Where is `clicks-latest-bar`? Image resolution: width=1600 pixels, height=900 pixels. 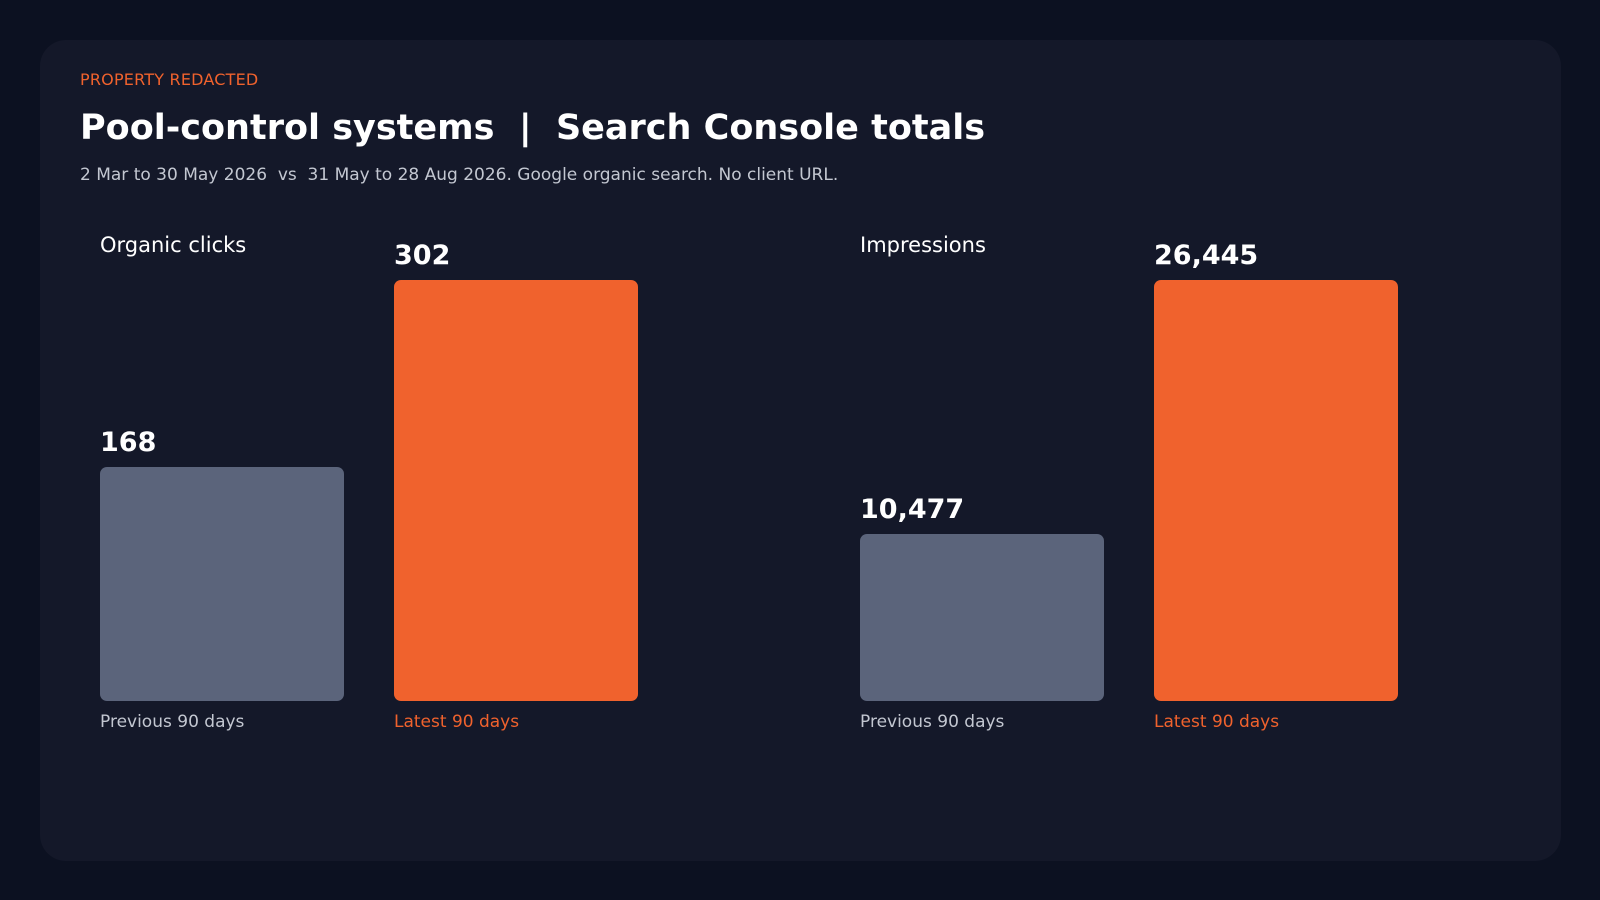 clicks-latest-bar is located at coordinates (516, 490).